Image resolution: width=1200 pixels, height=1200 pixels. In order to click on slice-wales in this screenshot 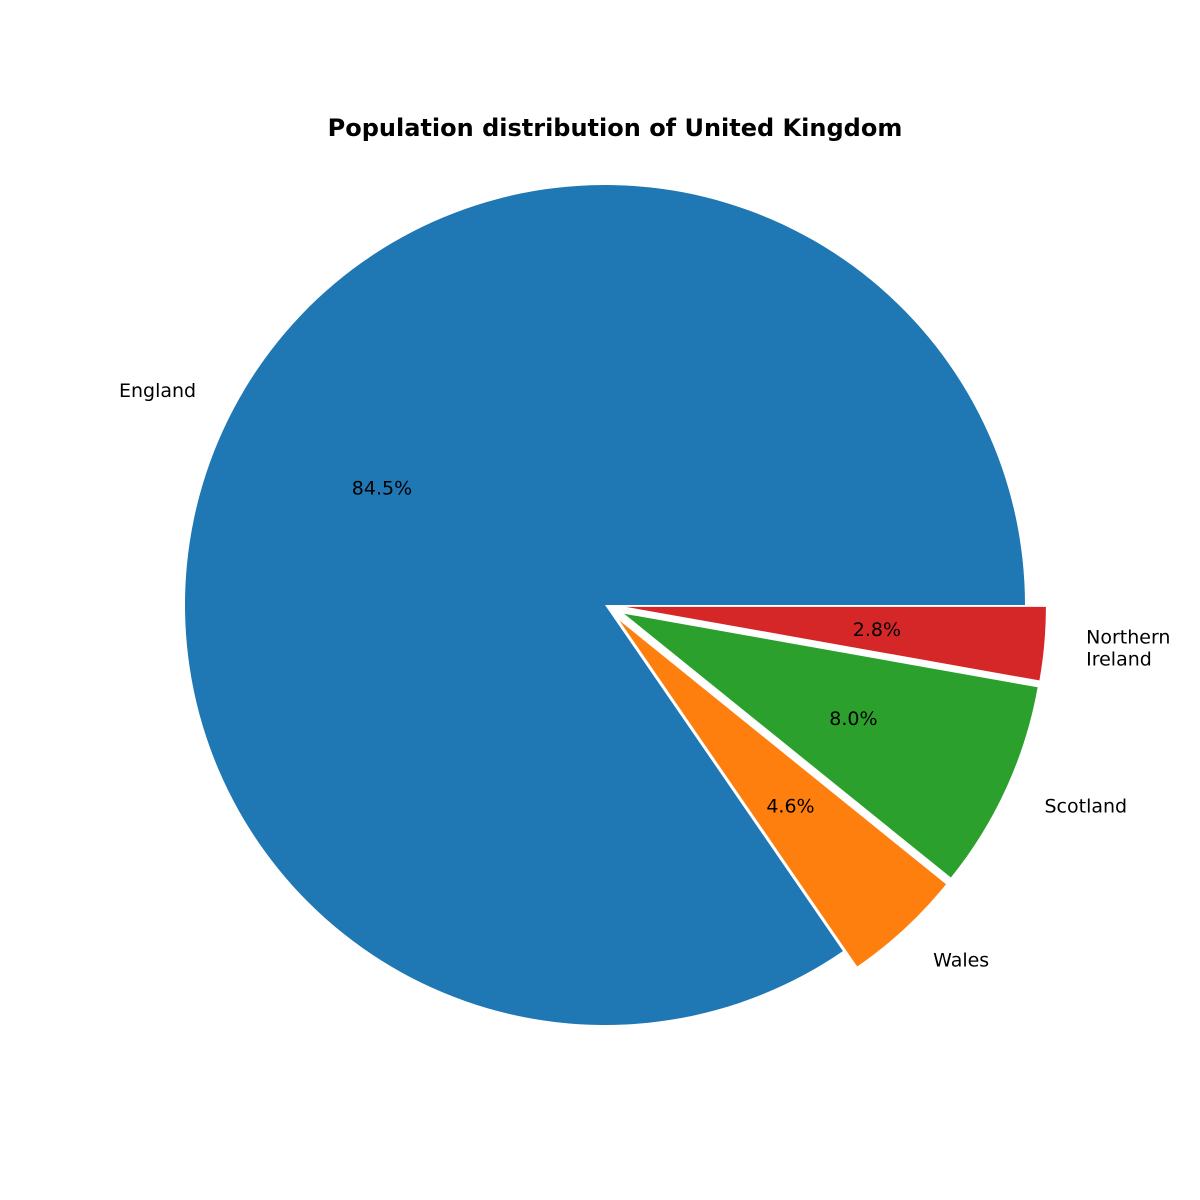, I will do `click(783, 793)`.